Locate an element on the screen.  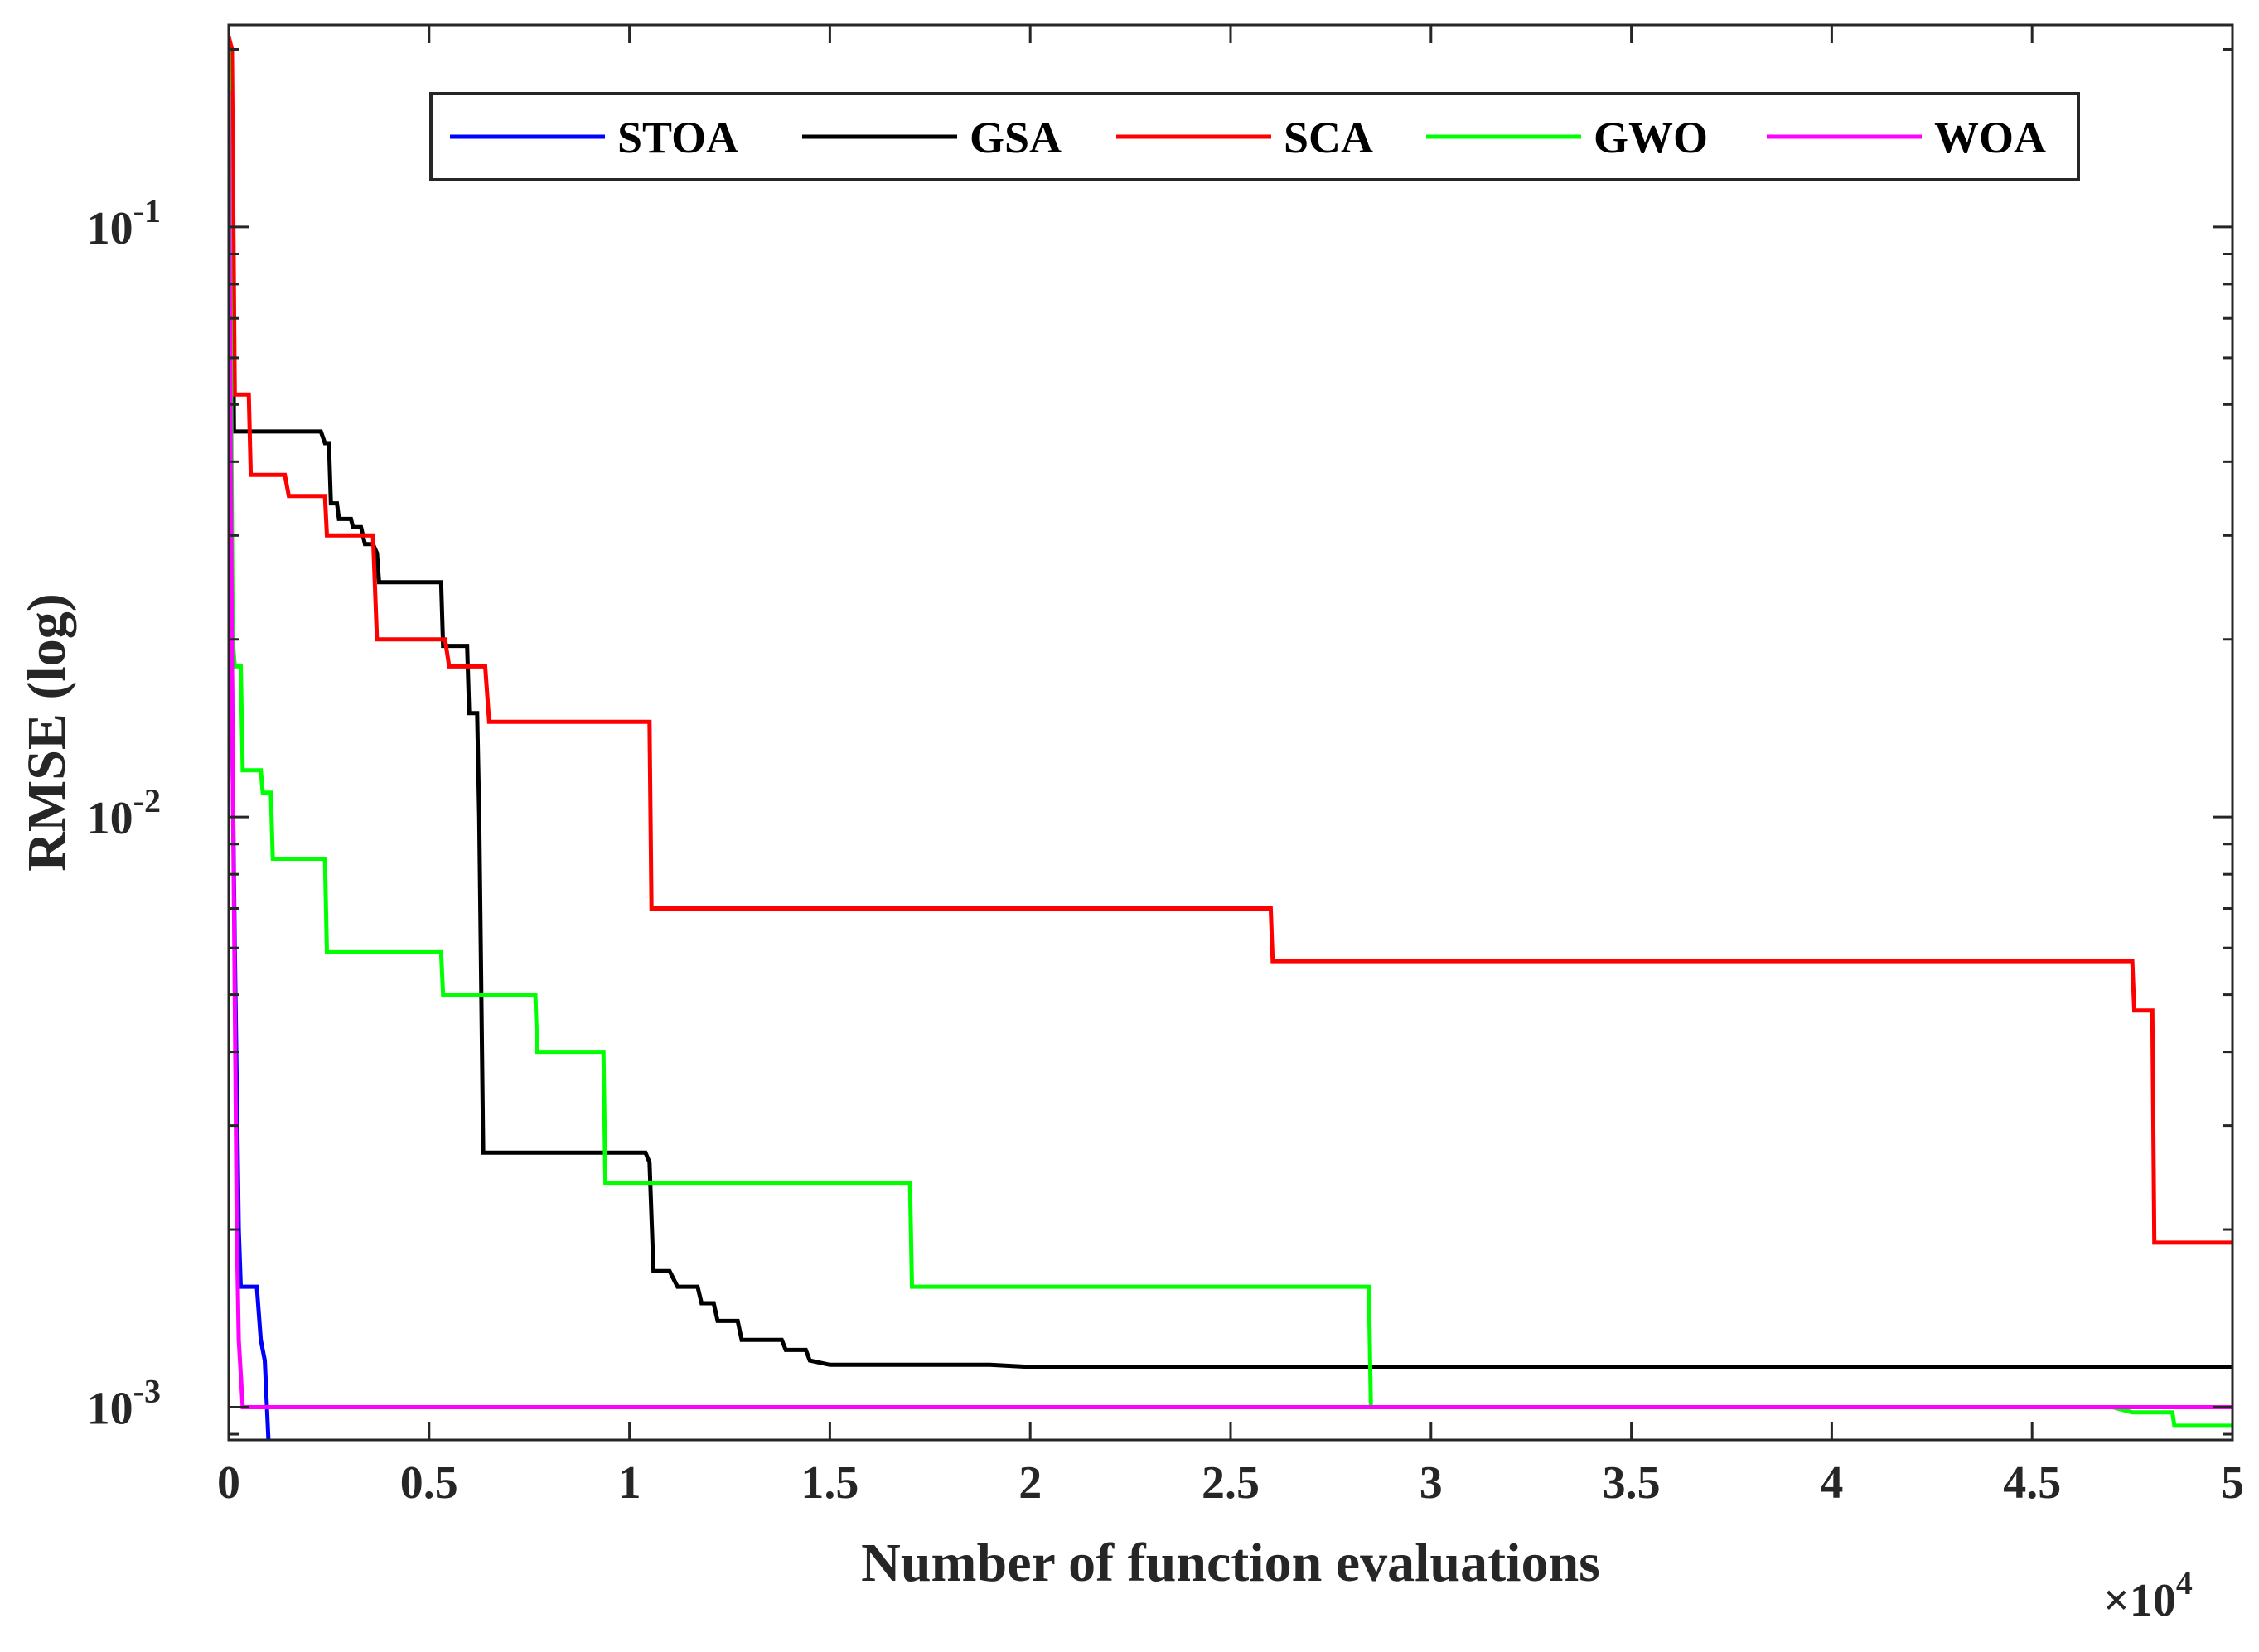
x-tick-label: 2.5 is located at coordinates (1231, 1483).